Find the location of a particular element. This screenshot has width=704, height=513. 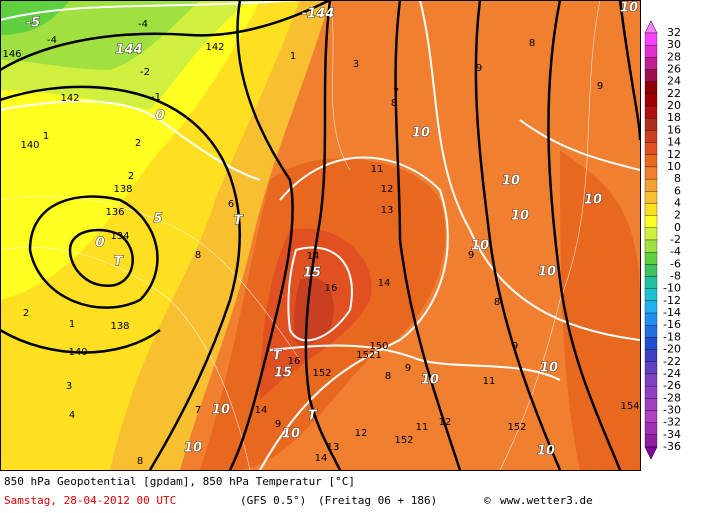

colorbar-label: 30 is located at coordinates (674, 44).